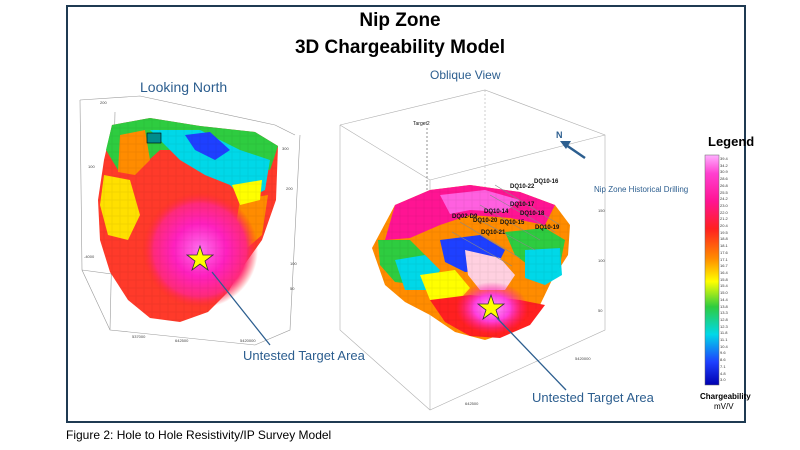 The width and height of the screenshot is (800, 450). What do you see at coordinates (724, 246) in the screenshot?
I see `legend-tick: 18.1` at bounding box center [724, 246].